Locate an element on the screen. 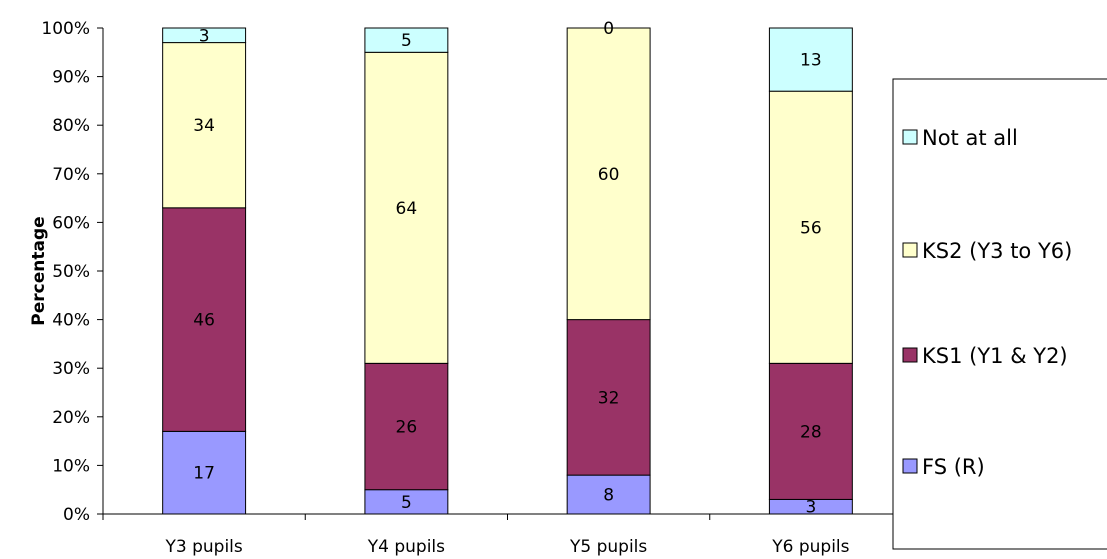 Image resolution: width=1107 pixels, height=559 pixels. y-tick-label: 0% is located at coordinates (76, 515).